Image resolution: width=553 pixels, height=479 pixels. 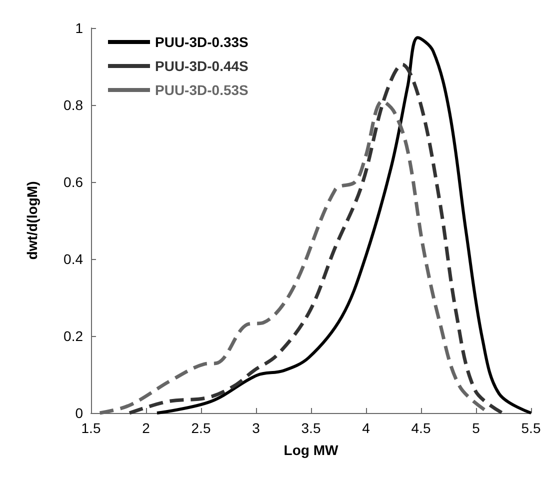 I want to click on y-tick-label: 0.4, so click(x=74, y=259).